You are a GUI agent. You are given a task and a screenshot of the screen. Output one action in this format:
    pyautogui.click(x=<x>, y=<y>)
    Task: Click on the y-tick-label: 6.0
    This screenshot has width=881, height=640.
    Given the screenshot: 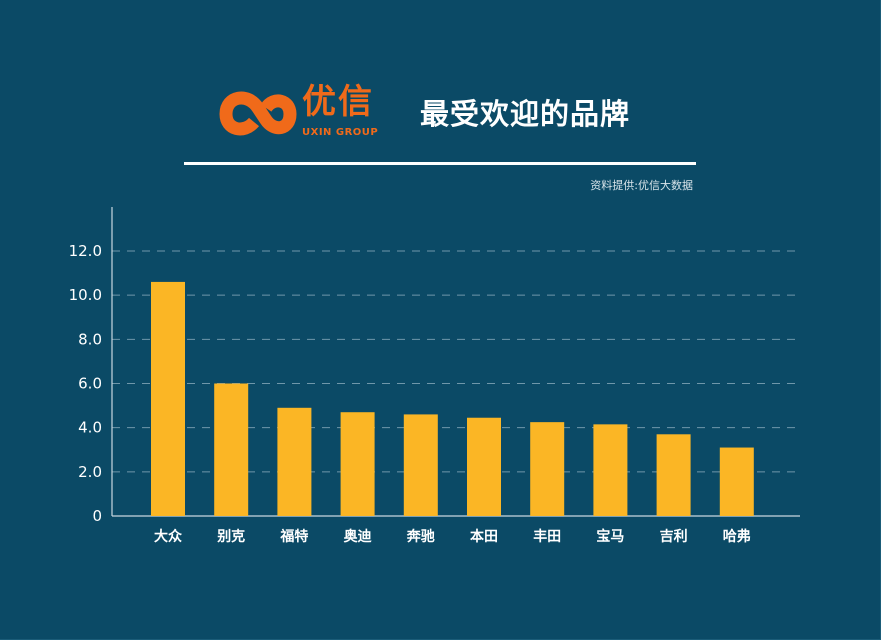 What is the action you would take?
    pyautogui.click(x=90, y=384)
    